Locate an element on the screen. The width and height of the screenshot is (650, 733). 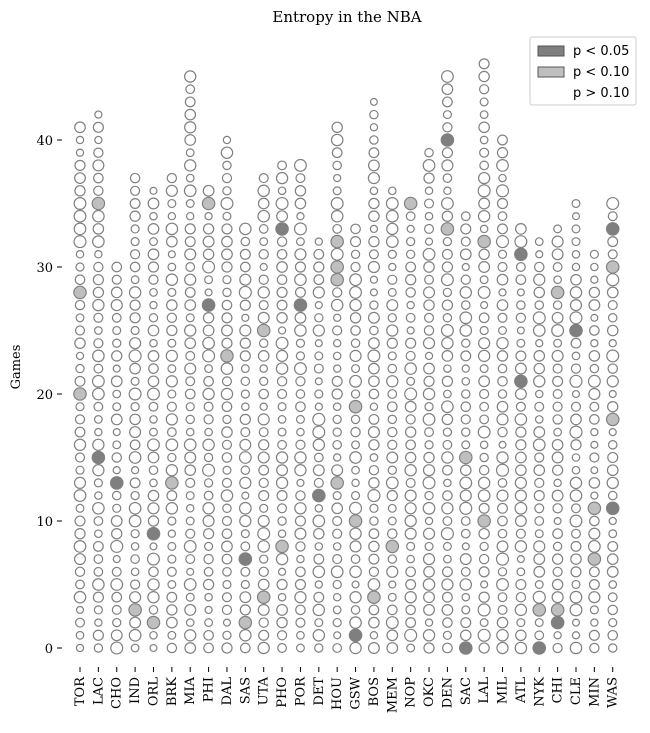
team-column-sas is located at coordinates (245, 438).